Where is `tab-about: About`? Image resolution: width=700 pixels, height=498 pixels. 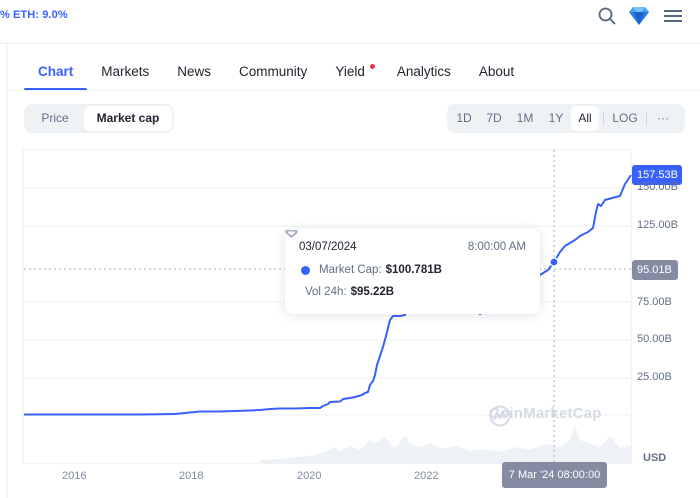
tab-about: About is located at coordinates (496, 73).